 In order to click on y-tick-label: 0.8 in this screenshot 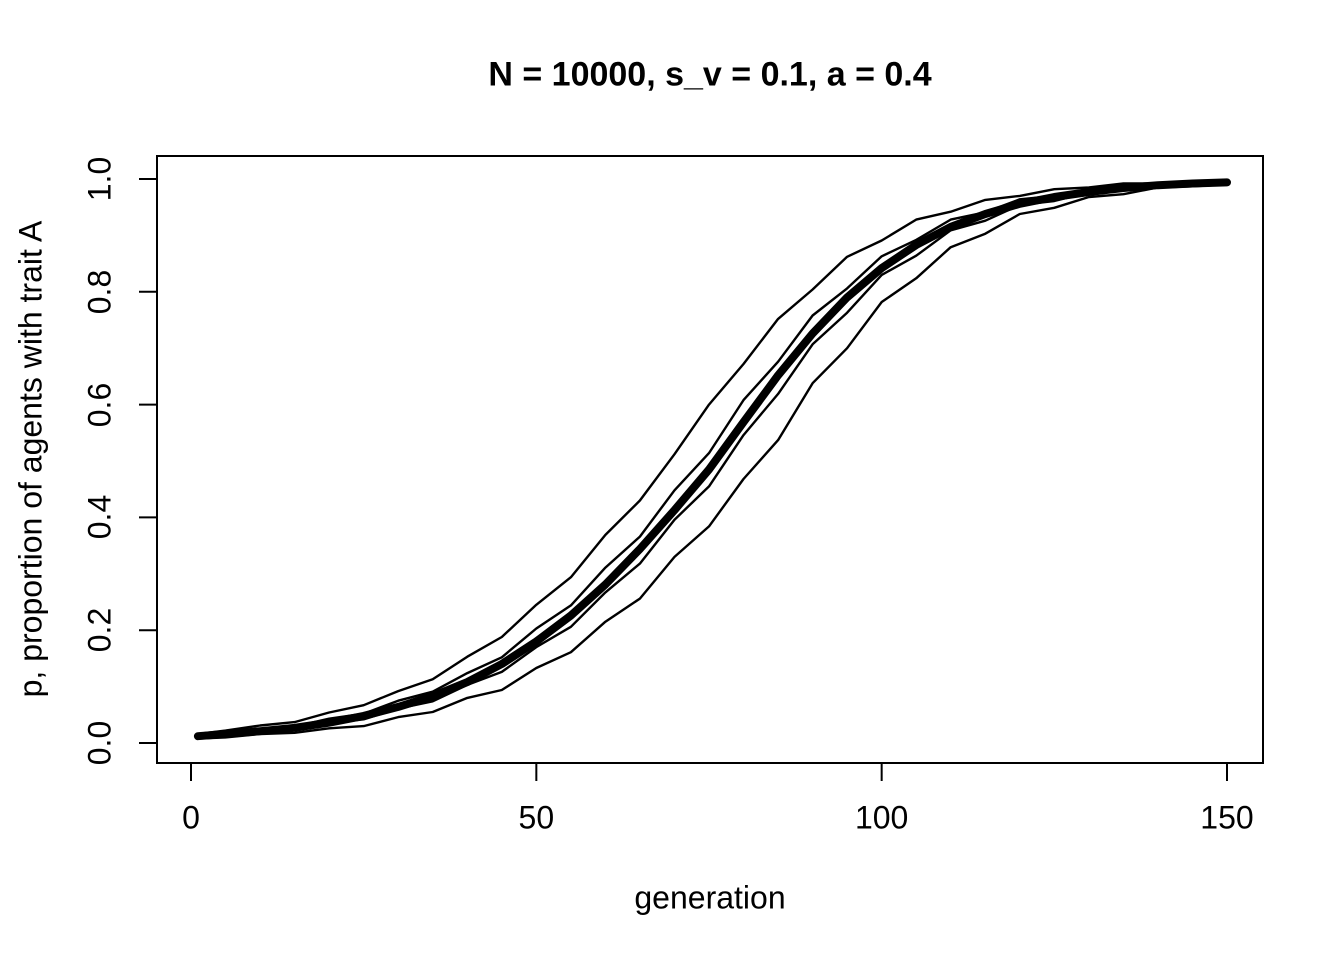, I will do `click(99, 292)`.